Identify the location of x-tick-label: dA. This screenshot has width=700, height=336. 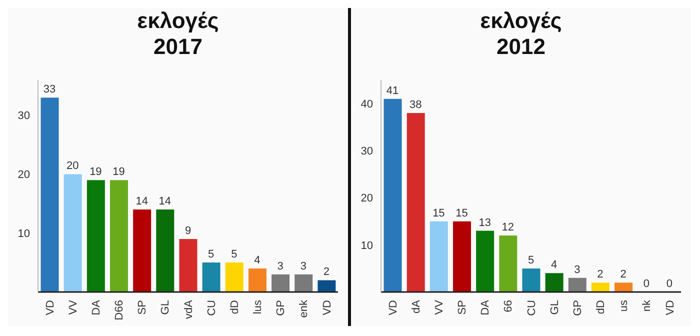
(416, 306).